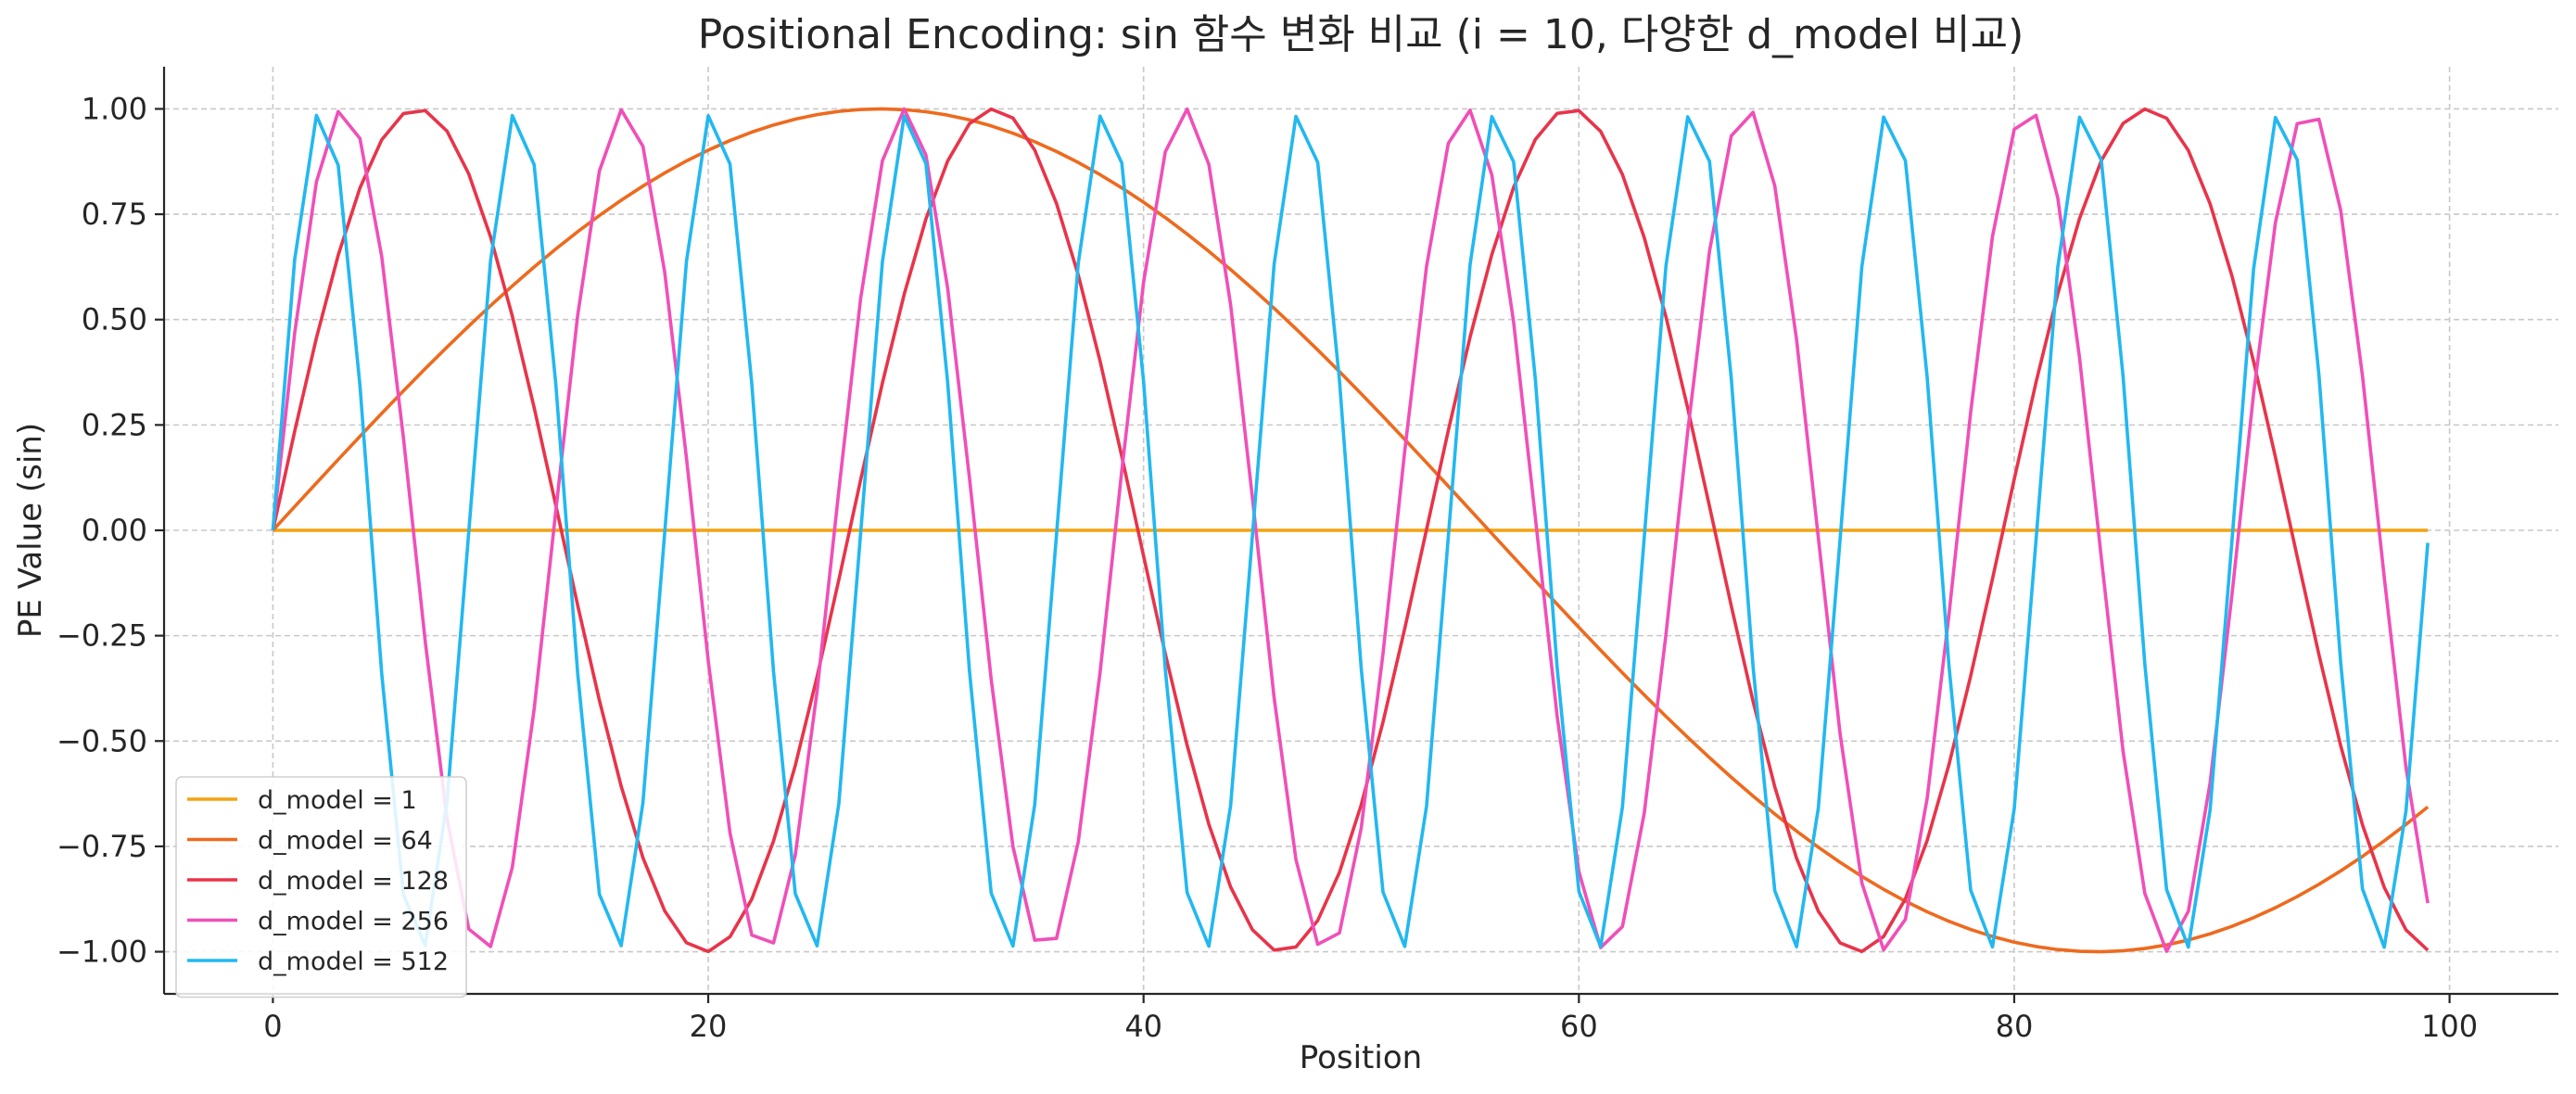 This screenshot has width=2576, height=1094. I want to click on legend-label: d_model = 512, so click(353, 962).